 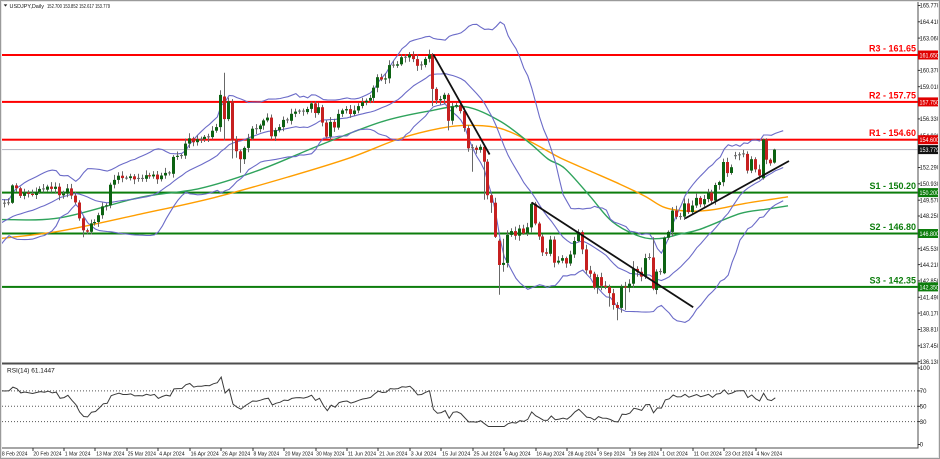 What do you see at coordinates (582, 454) in the screenshot?
I see `svg-text: 28 Aug 2024` at bounding box center [582, 454].